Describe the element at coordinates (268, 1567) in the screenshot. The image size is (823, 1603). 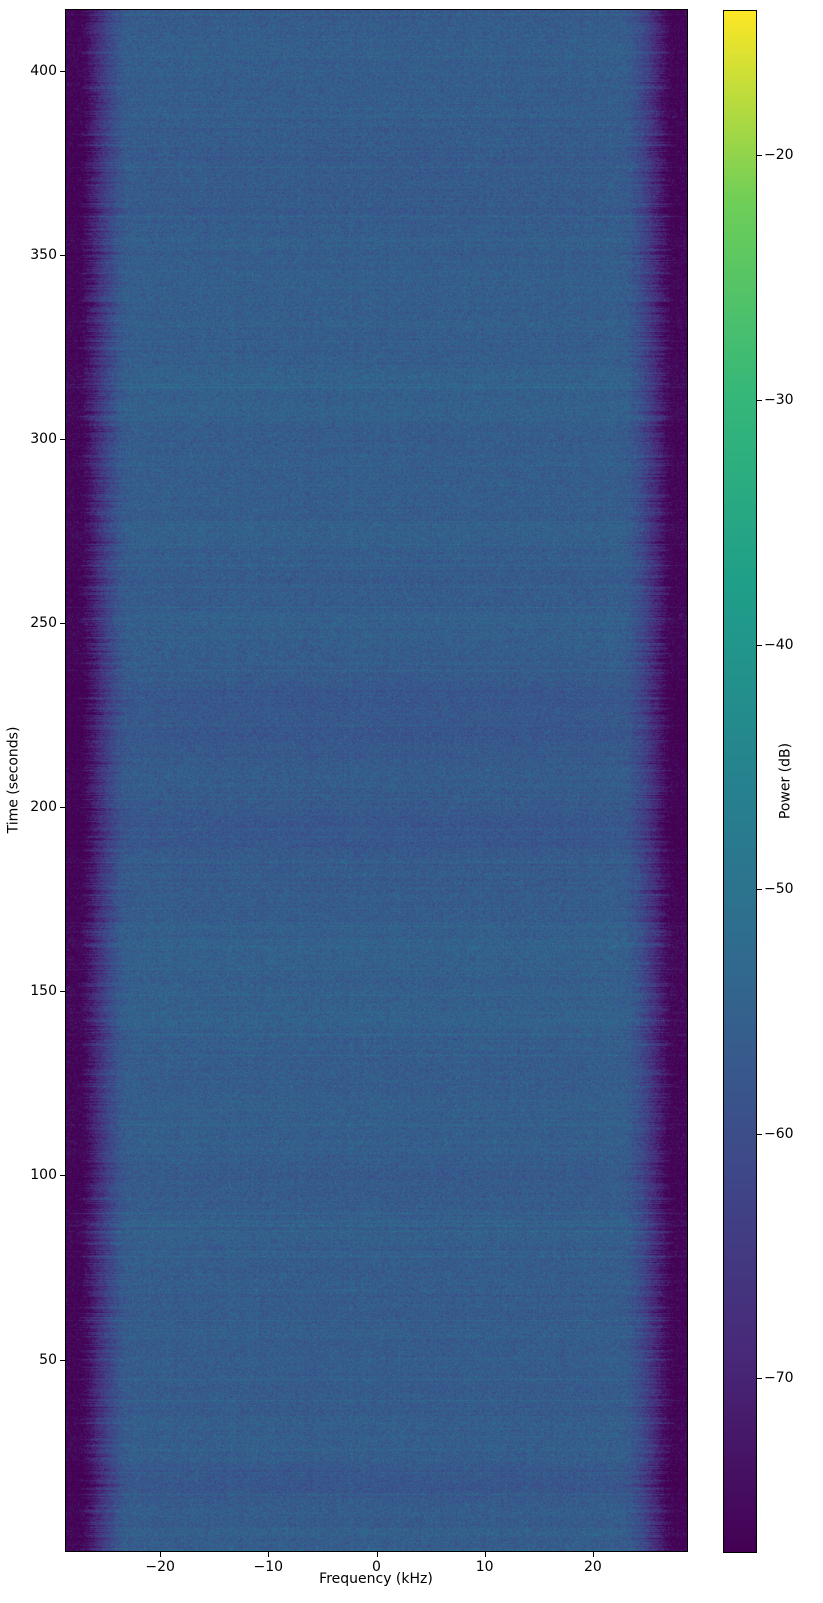
I see `x-axis-tick-label: −10` at that location.